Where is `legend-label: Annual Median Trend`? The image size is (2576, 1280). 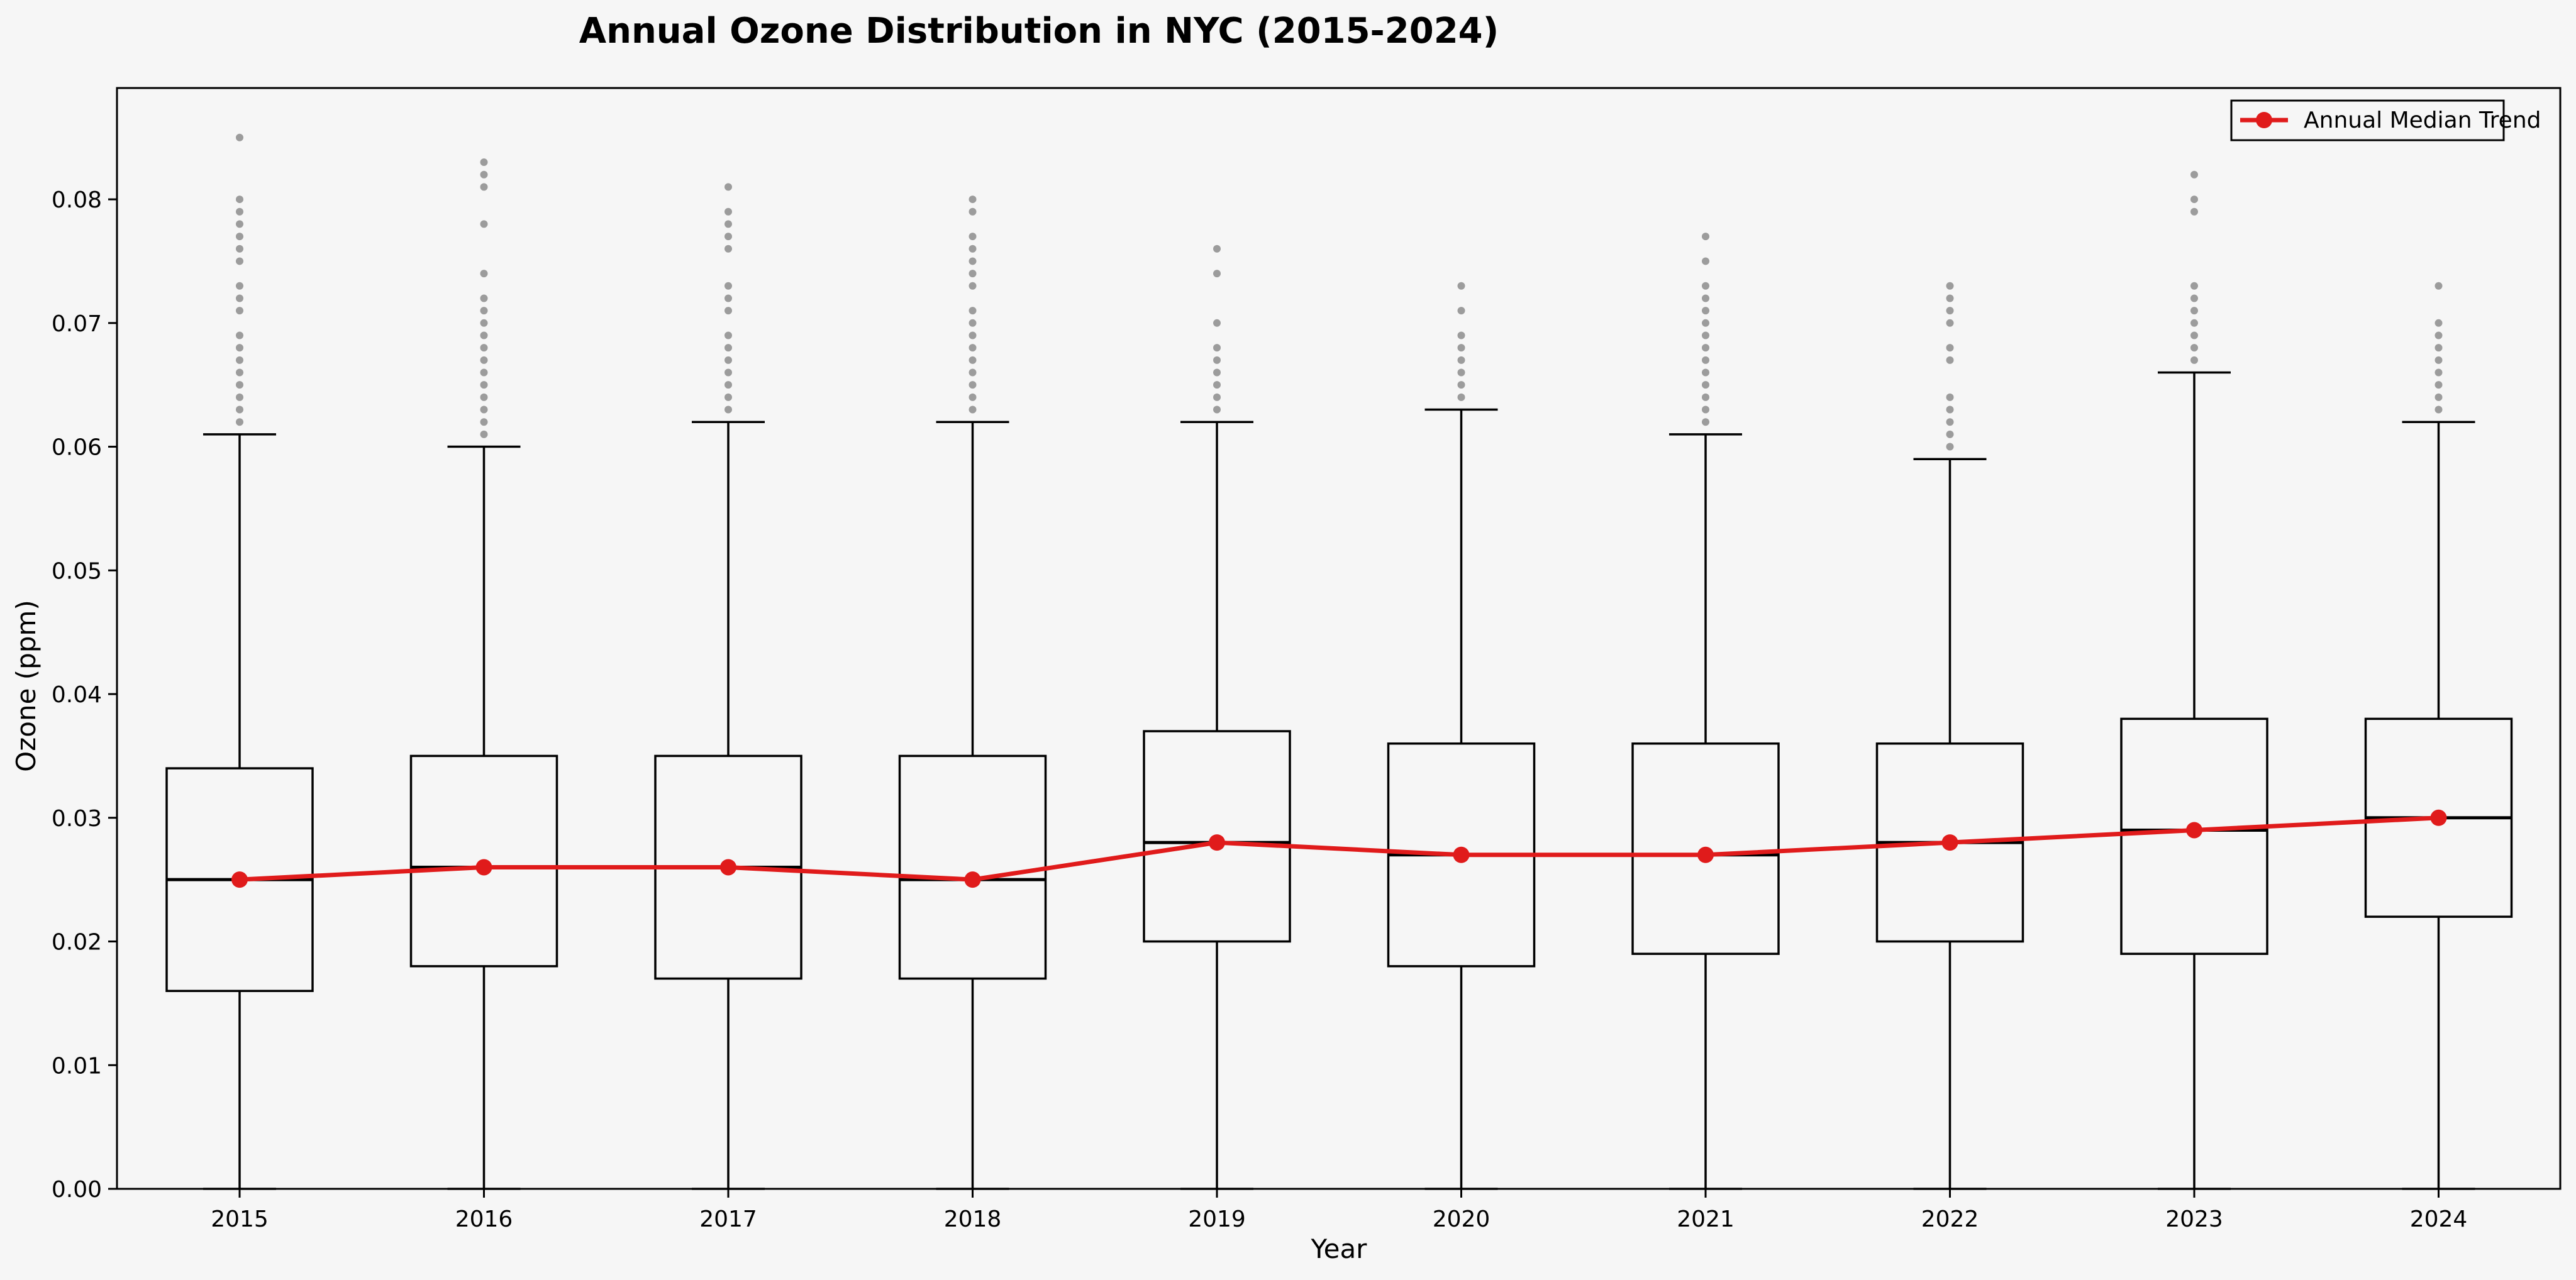 legend-label: Annual Median Trend is located at coordinates (2422, 120).